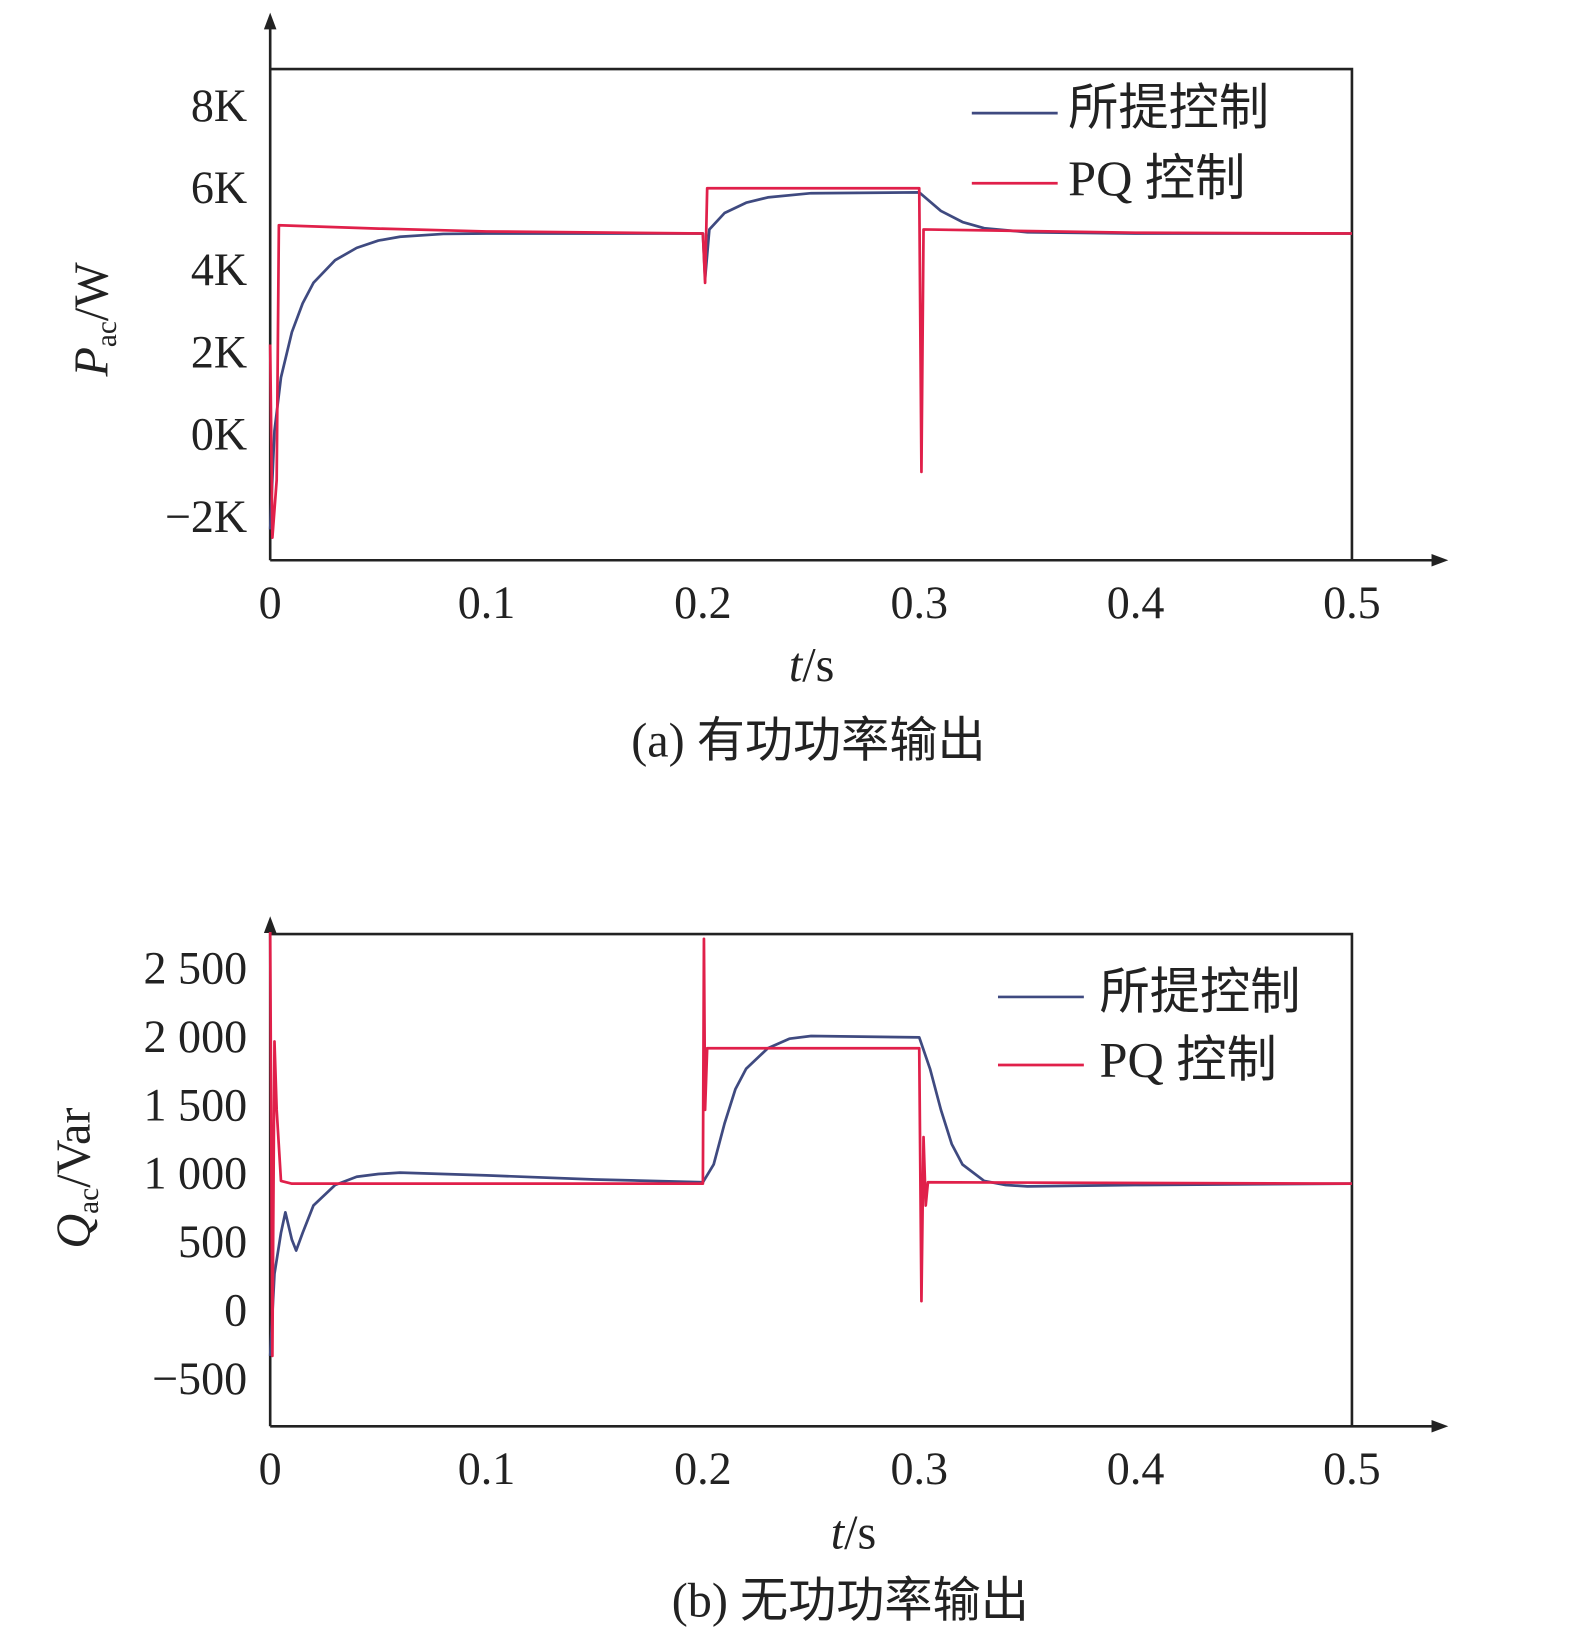  Describe the element at coordinates (235, 1309) in the screenshot. I see `y-tick-label: 0` at that location.